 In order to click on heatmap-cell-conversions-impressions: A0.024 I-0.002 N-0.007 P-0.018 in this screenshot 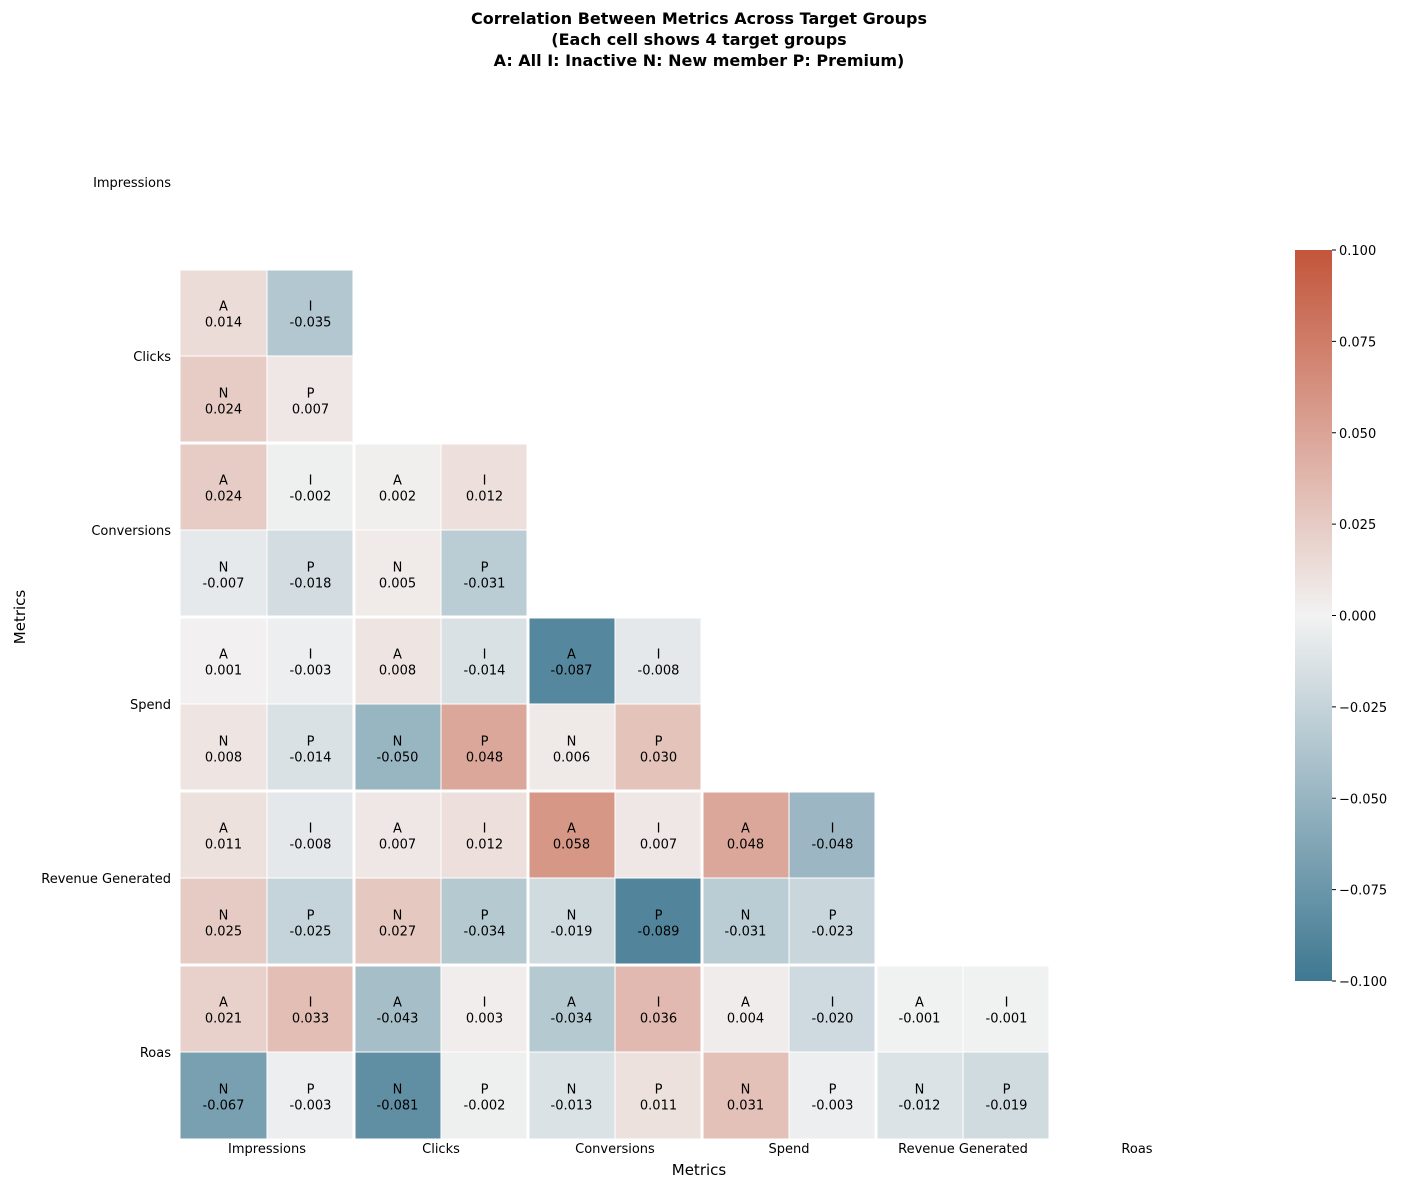, I will do `click(267, 530)`.